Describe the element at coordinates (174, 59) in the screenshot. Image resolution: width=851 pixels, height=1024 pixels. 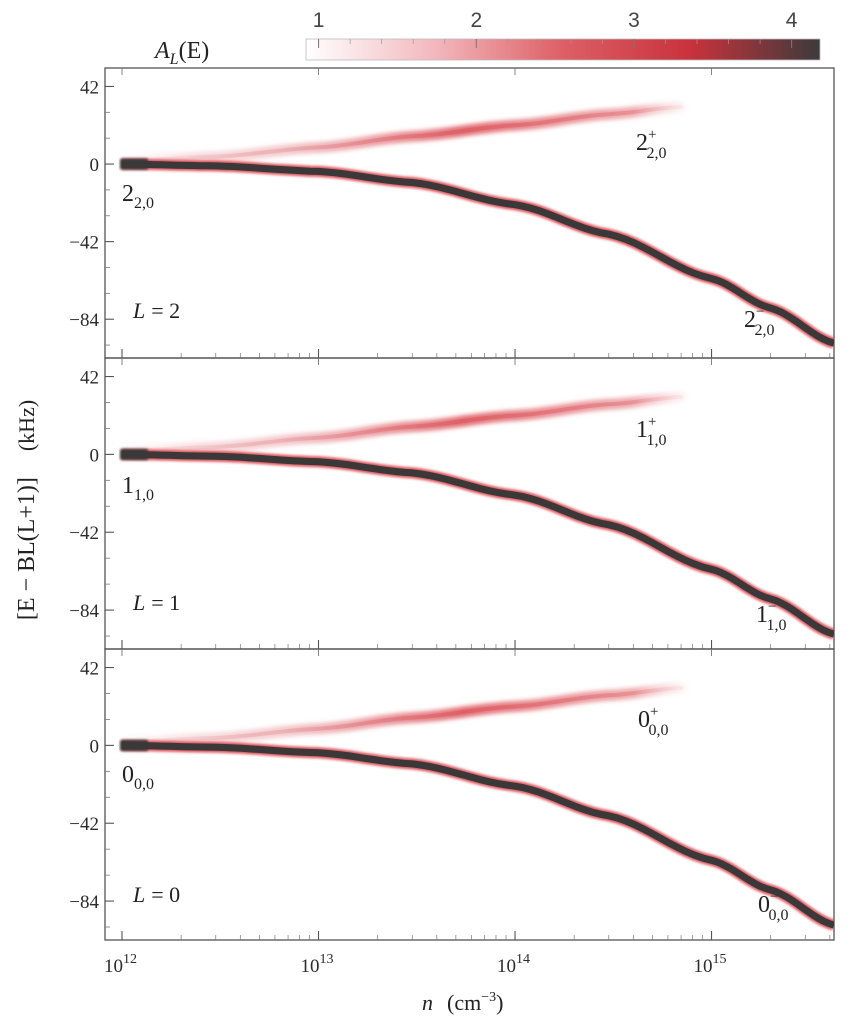
I see `colorbar-title-sub: L` at that location.